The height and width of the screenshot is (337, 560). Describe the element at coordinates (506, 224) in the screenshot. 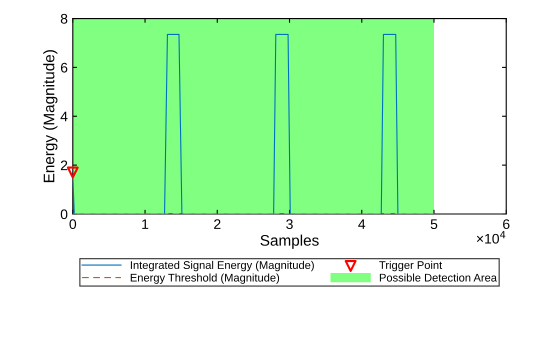

I see `x-tick-label: 6` at that location.